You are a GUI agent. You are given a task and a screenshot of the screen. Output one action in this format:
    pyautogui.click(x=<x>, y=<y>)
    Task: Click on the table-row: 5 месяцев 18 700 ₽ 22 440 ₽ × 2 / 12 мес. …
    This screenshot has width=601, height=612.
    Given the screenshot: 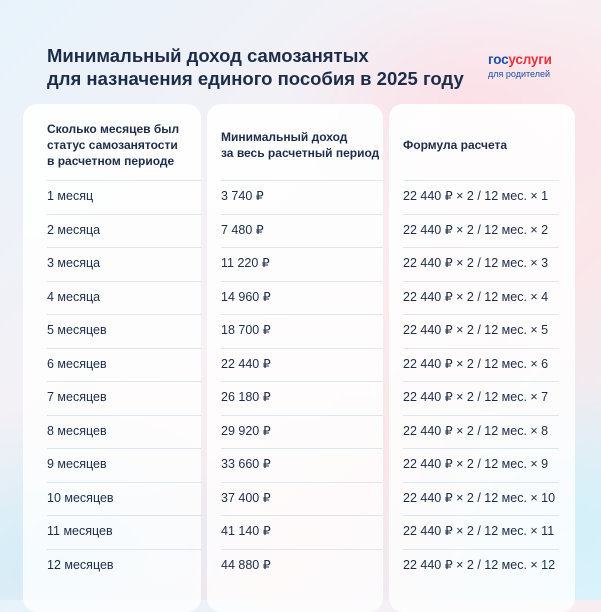 What is the action you would take?
    pyautogui.click(x=299, y=331)
    